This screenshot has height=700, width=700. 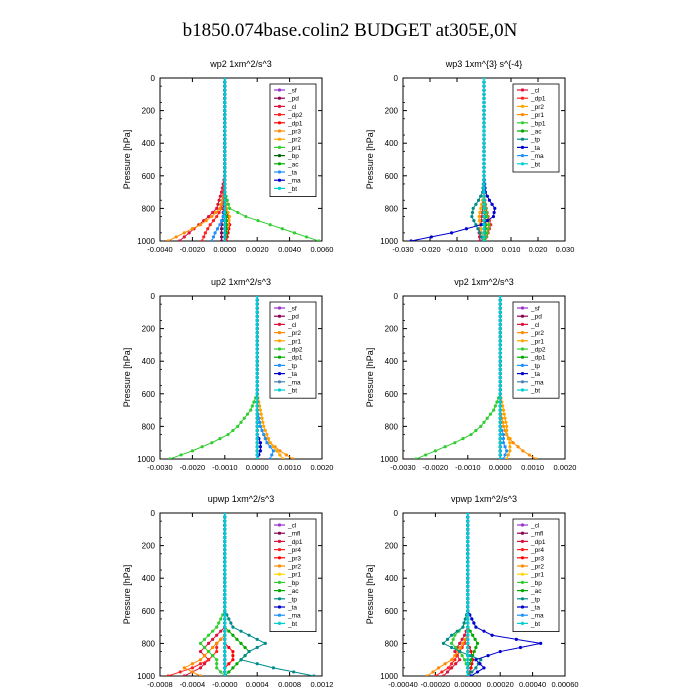 I want to click on legend: _cl_dp1_pr2_pr1_bp1 _ac_tp_ta_ma_bt, so click(x=536, y=128).